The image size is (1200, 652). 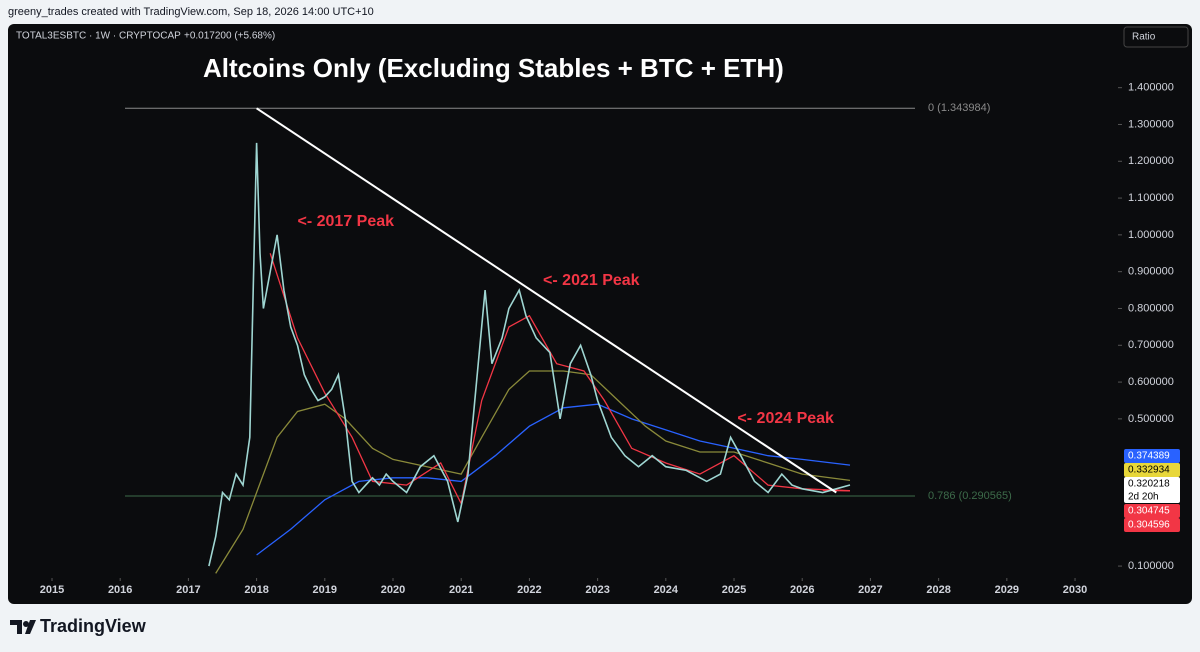 I want to click on x-tick-label: 2016, so click(x=120, y=590).